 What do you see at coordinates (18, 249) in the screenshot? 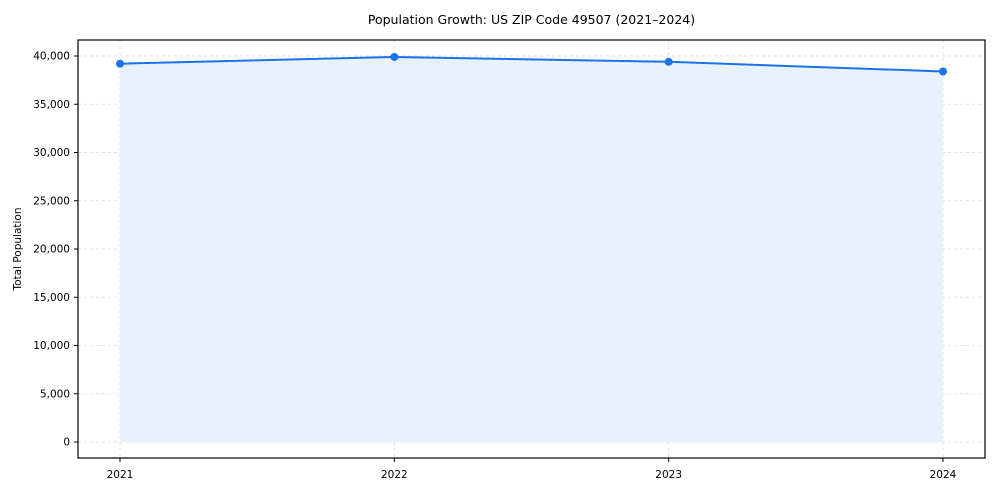
I see `y-axis-label: Total Population` at bounding box center [18, 249].